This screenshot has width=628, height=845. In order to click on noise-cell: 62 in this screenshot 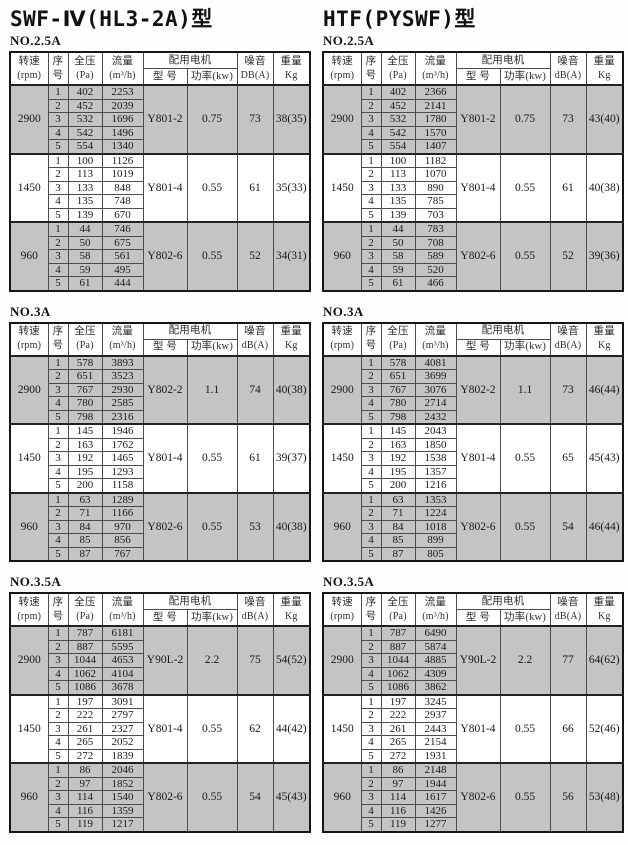, I will do `click(255, 728)`.